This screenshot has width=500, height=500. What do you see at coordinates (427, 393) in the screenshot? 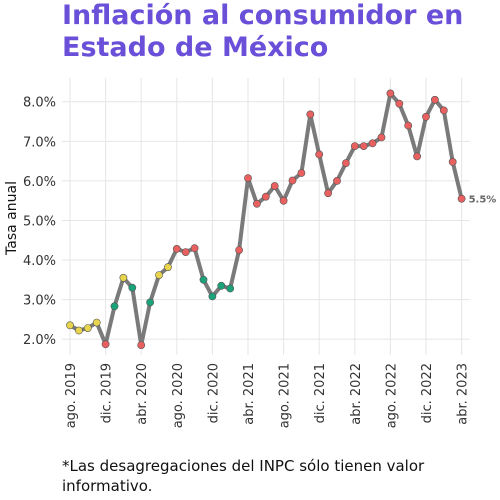
I see `x-tick-label: dic. 2022` at bounding box center [427, 393].